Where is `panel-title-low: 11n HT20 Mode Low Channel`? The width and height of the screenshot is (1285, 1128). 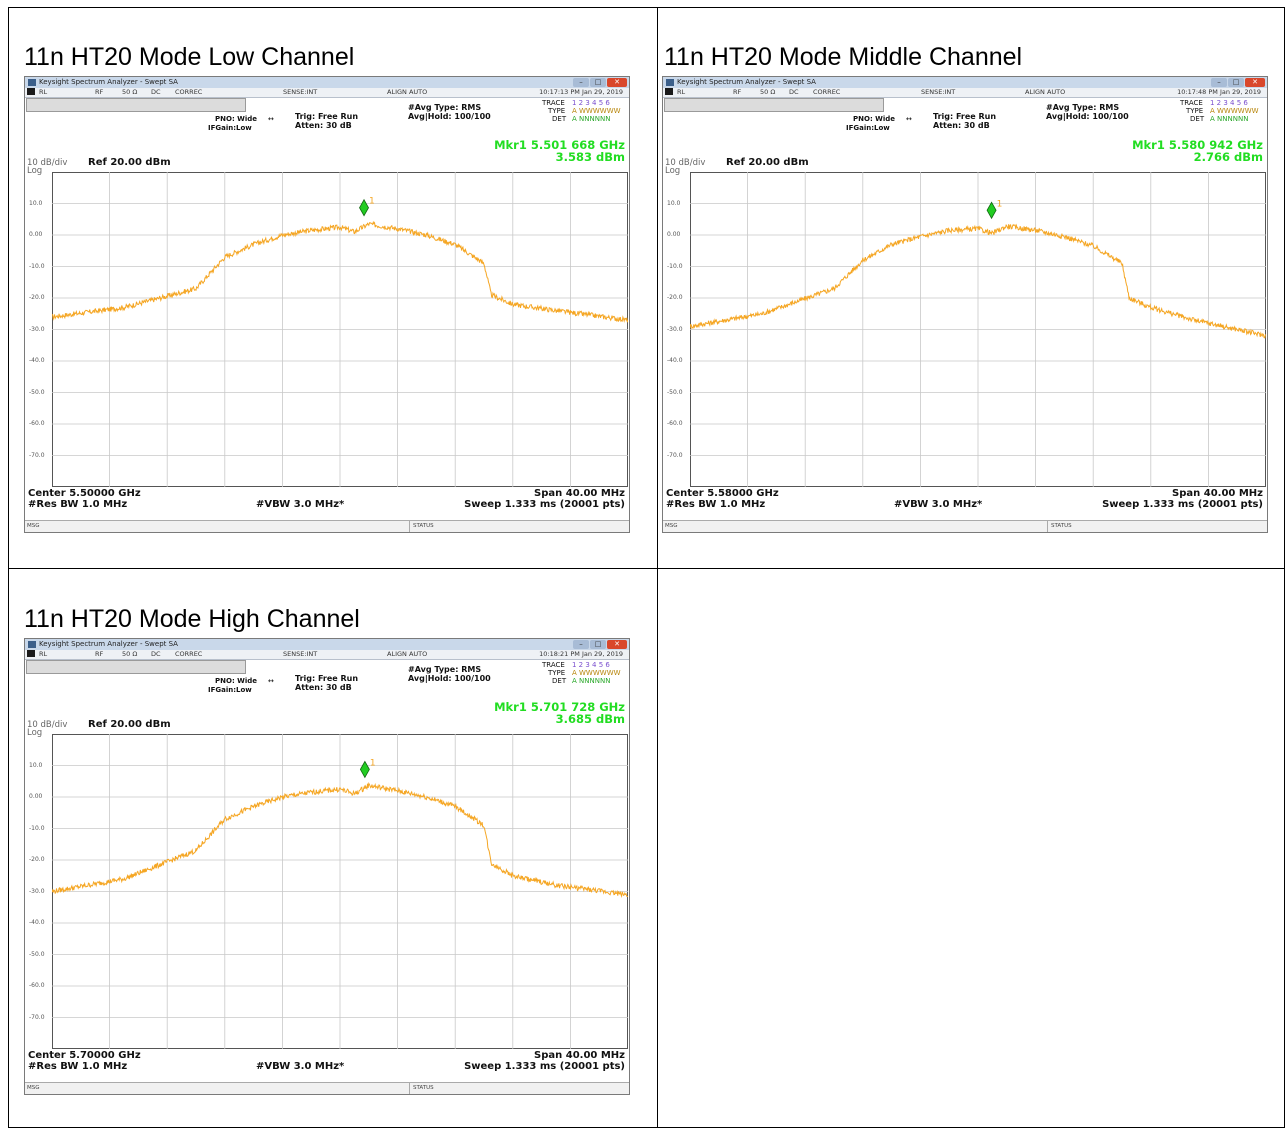
panel-title-low: 11n HT20 Mode Low Channel is located at coordinates (189, 57).